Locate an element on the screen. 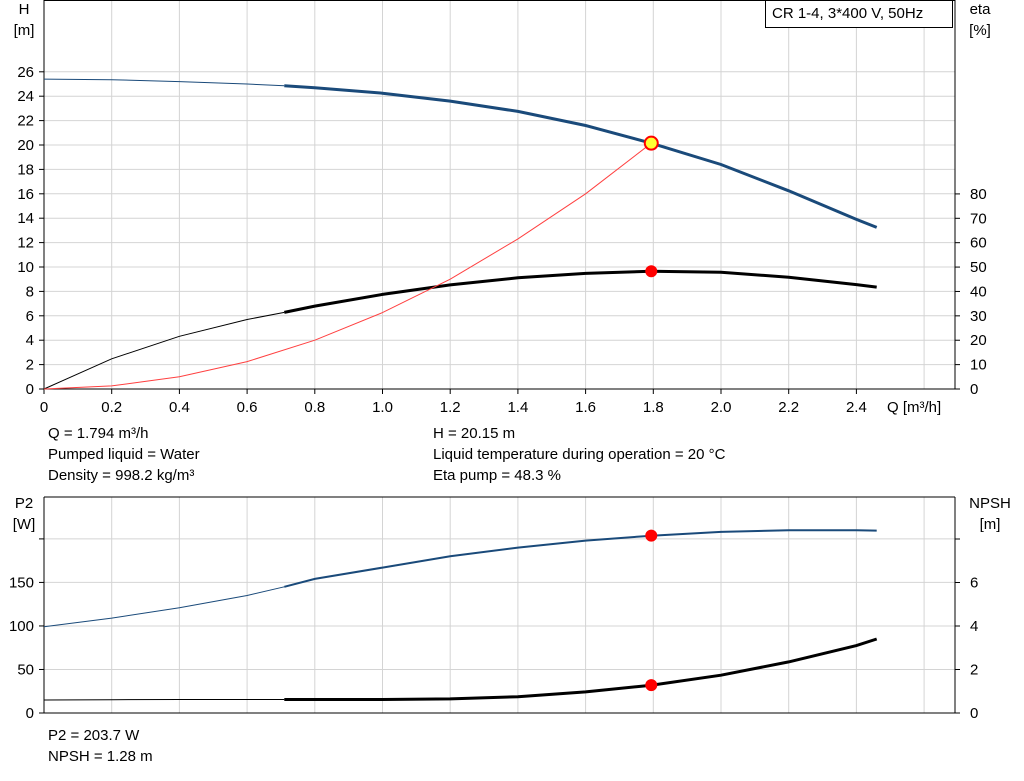  bottom-ylabel-line2: [W] is located at coordinates (24, 524).